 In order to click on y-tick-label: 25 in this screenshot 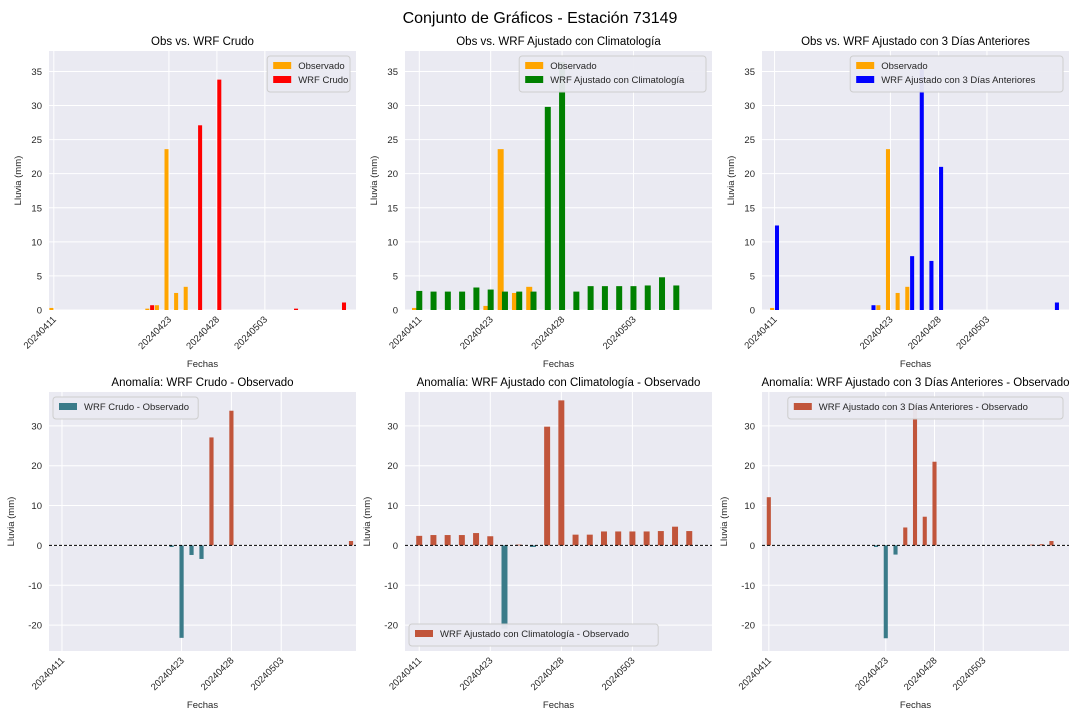, I will do `click(749, 140)`.